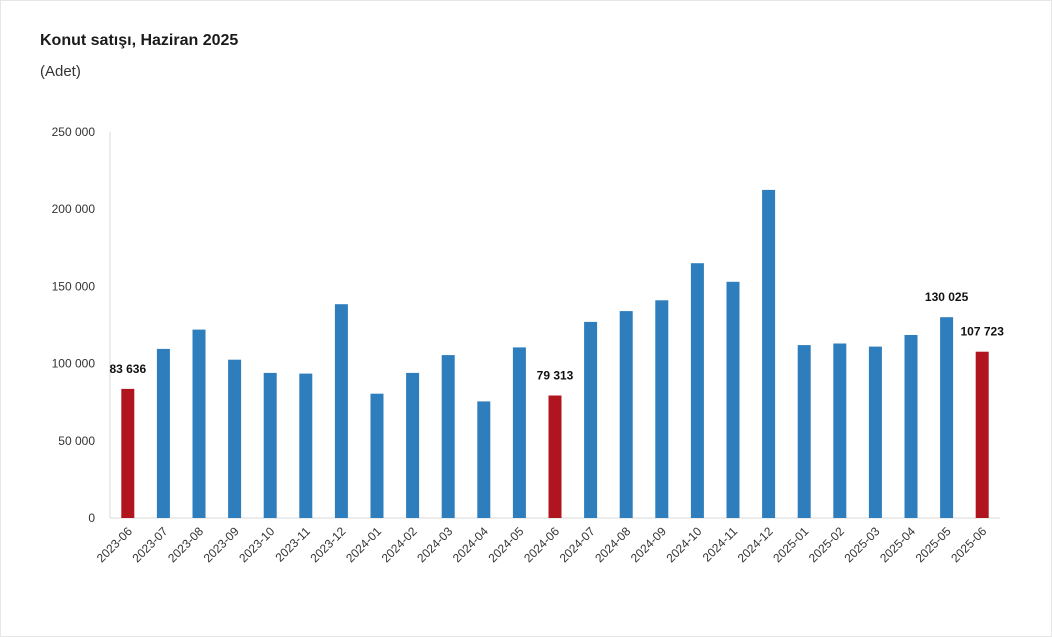 The image size is (1052, 637). I want to click on y-tick-label: 0, so click(91, 518).